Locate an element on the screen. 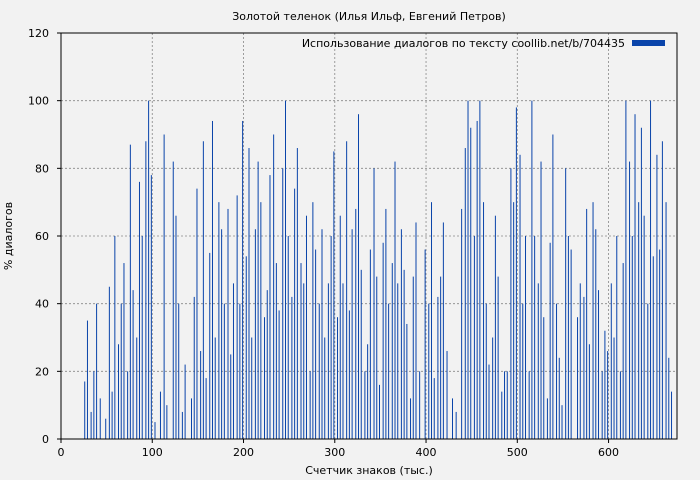 This screenshot has height=480, width=700. x-tick-label: 400 is located at coordinates (426, 452).